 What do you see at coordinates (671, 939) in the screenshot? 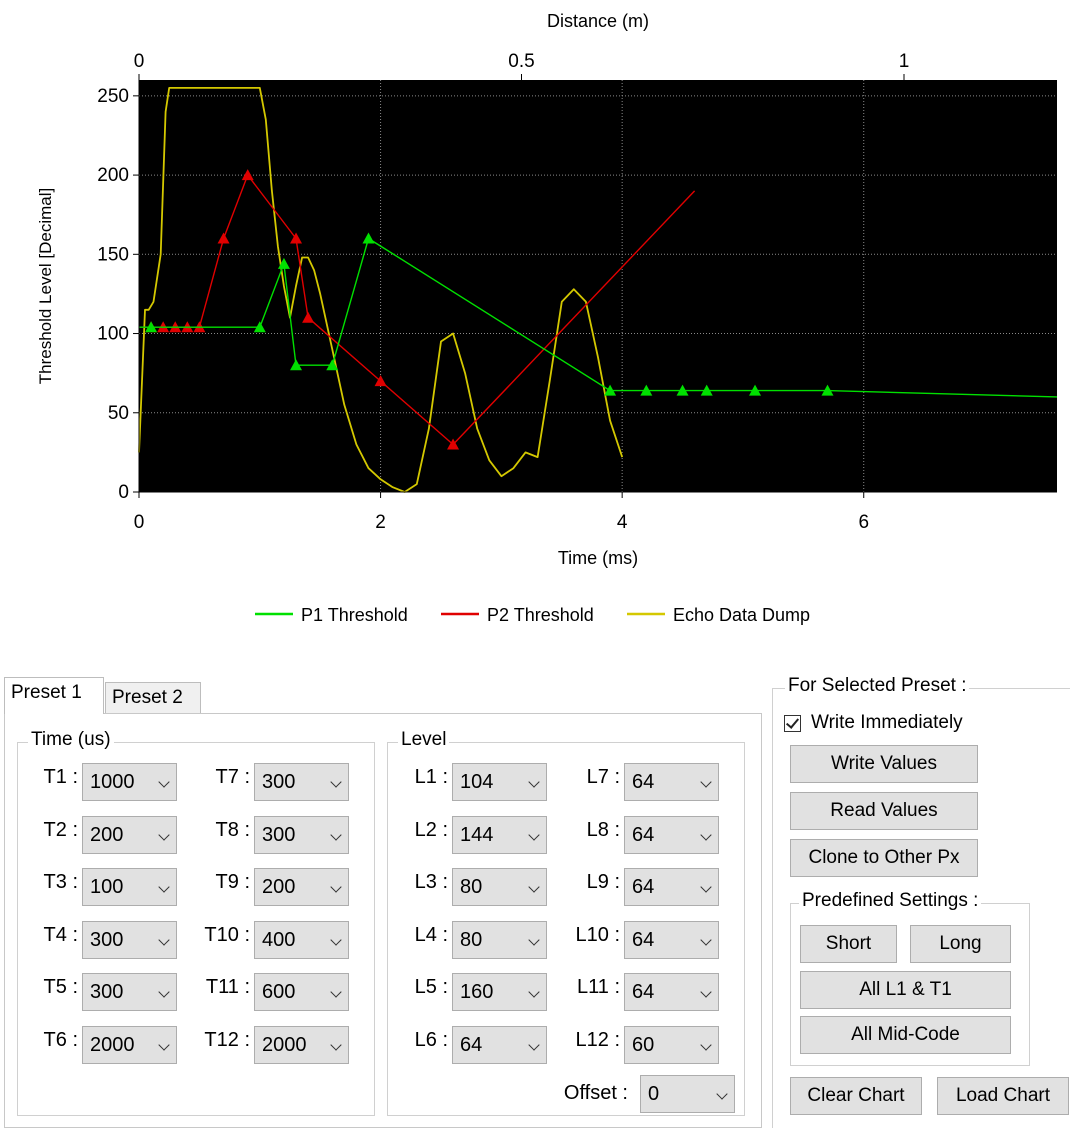
I see `level-dropdown-10: 64` at bounding box center [671, 939].